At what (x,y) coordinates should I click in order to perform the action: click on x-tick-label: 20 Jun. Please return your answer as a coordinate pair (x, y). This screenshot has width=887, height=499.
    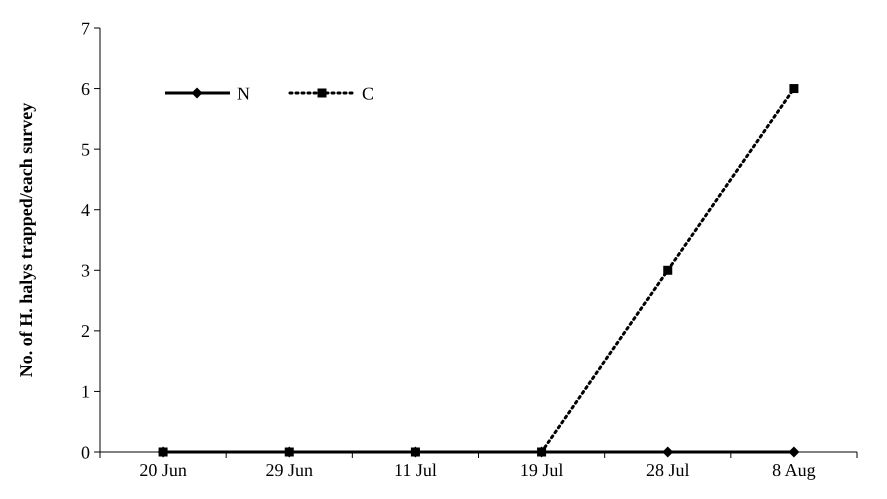
    Looking at the image, I should click on (163, 470).